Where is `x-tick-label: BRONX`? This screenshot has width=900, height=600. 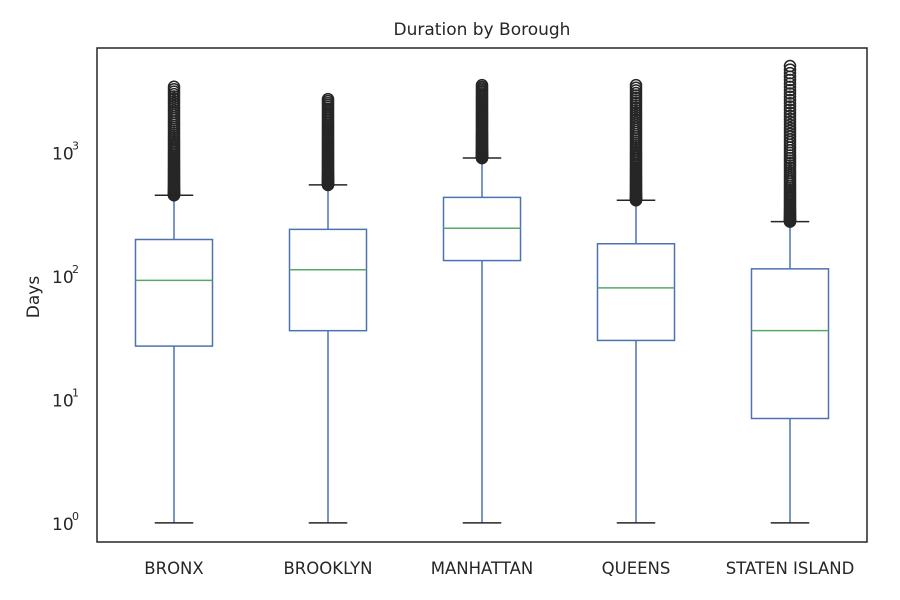 x-tick-label: BRONX is located at coordinates (173, 568).